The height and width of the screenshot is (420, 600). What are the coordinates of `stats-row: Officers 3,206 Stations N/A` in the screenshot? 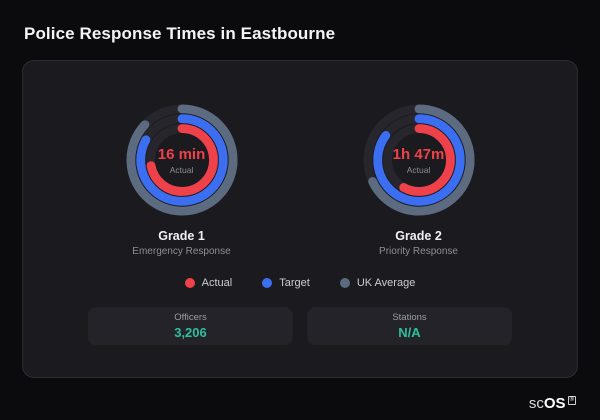 It's located at (300, 326).